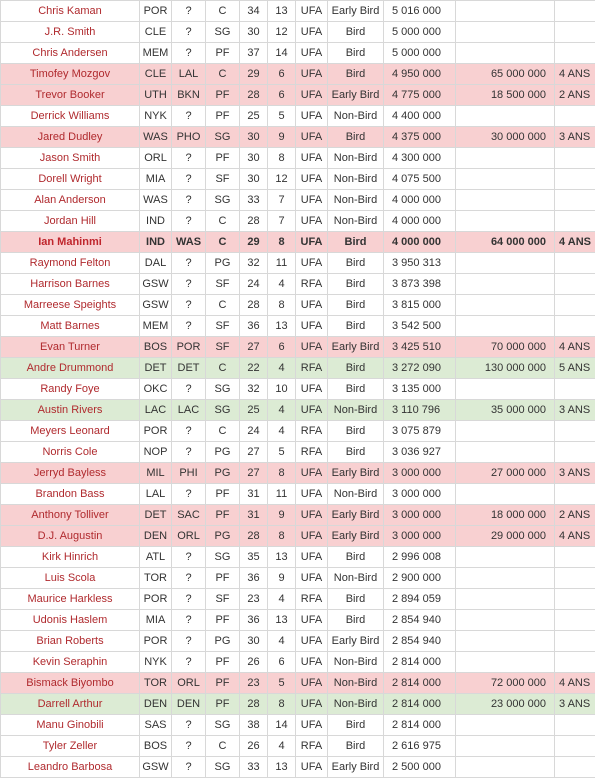 This screenshot has height=778, width=595. Describe the element at coordinates (253, 11) in the screenshot. I see `age-cell: 34` at that location.